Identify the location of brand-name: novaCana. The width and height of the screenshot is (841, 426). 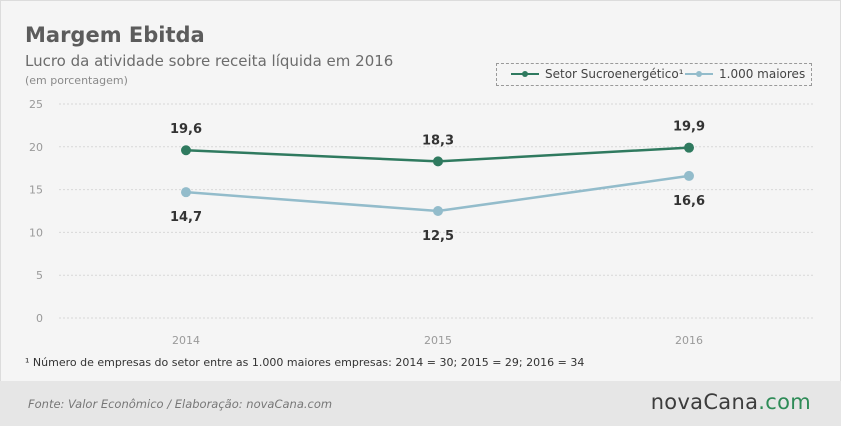
(704, 402).